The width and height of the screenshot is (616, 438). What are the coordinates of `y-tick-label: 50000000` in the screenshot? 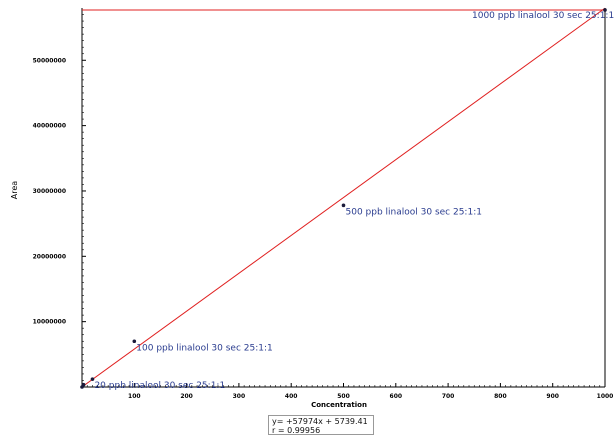 It's located at (49, 60).